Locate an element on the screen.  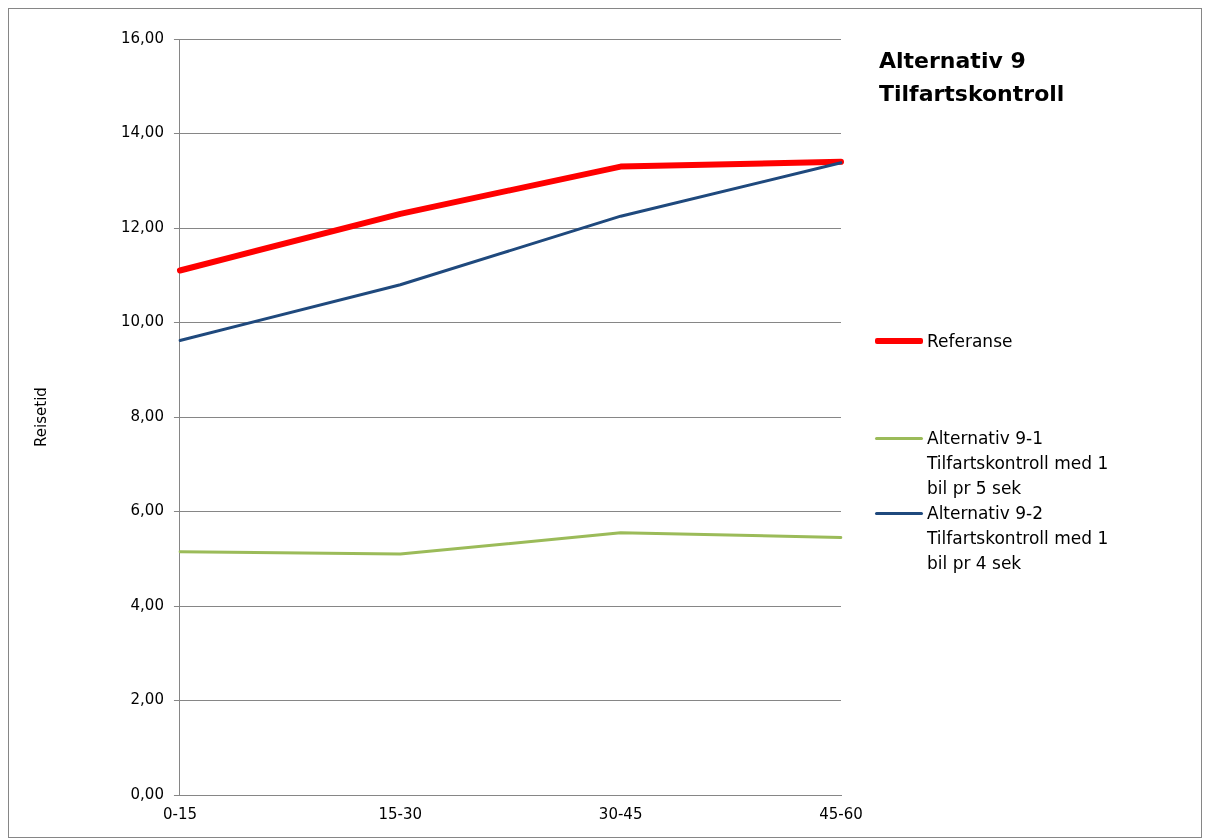
y-tick-label: 12,00 is located at coordinates (142, 226).